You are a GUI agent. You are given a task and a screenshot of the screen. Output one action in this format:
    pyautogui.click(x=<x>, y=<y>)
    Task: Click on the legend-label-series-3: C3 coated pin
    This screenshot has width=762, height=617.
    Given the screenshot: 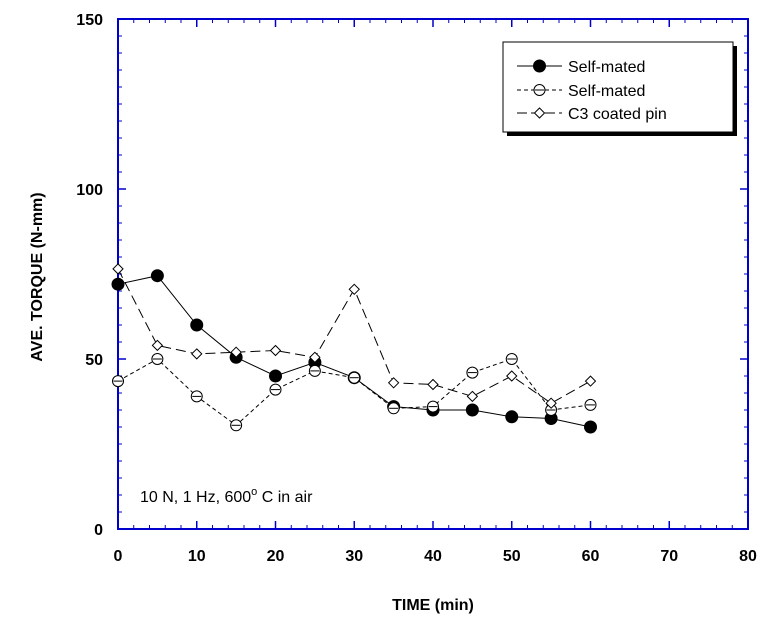 What is the action you would take?
    pyautogui.click(x=617, y=114)
    